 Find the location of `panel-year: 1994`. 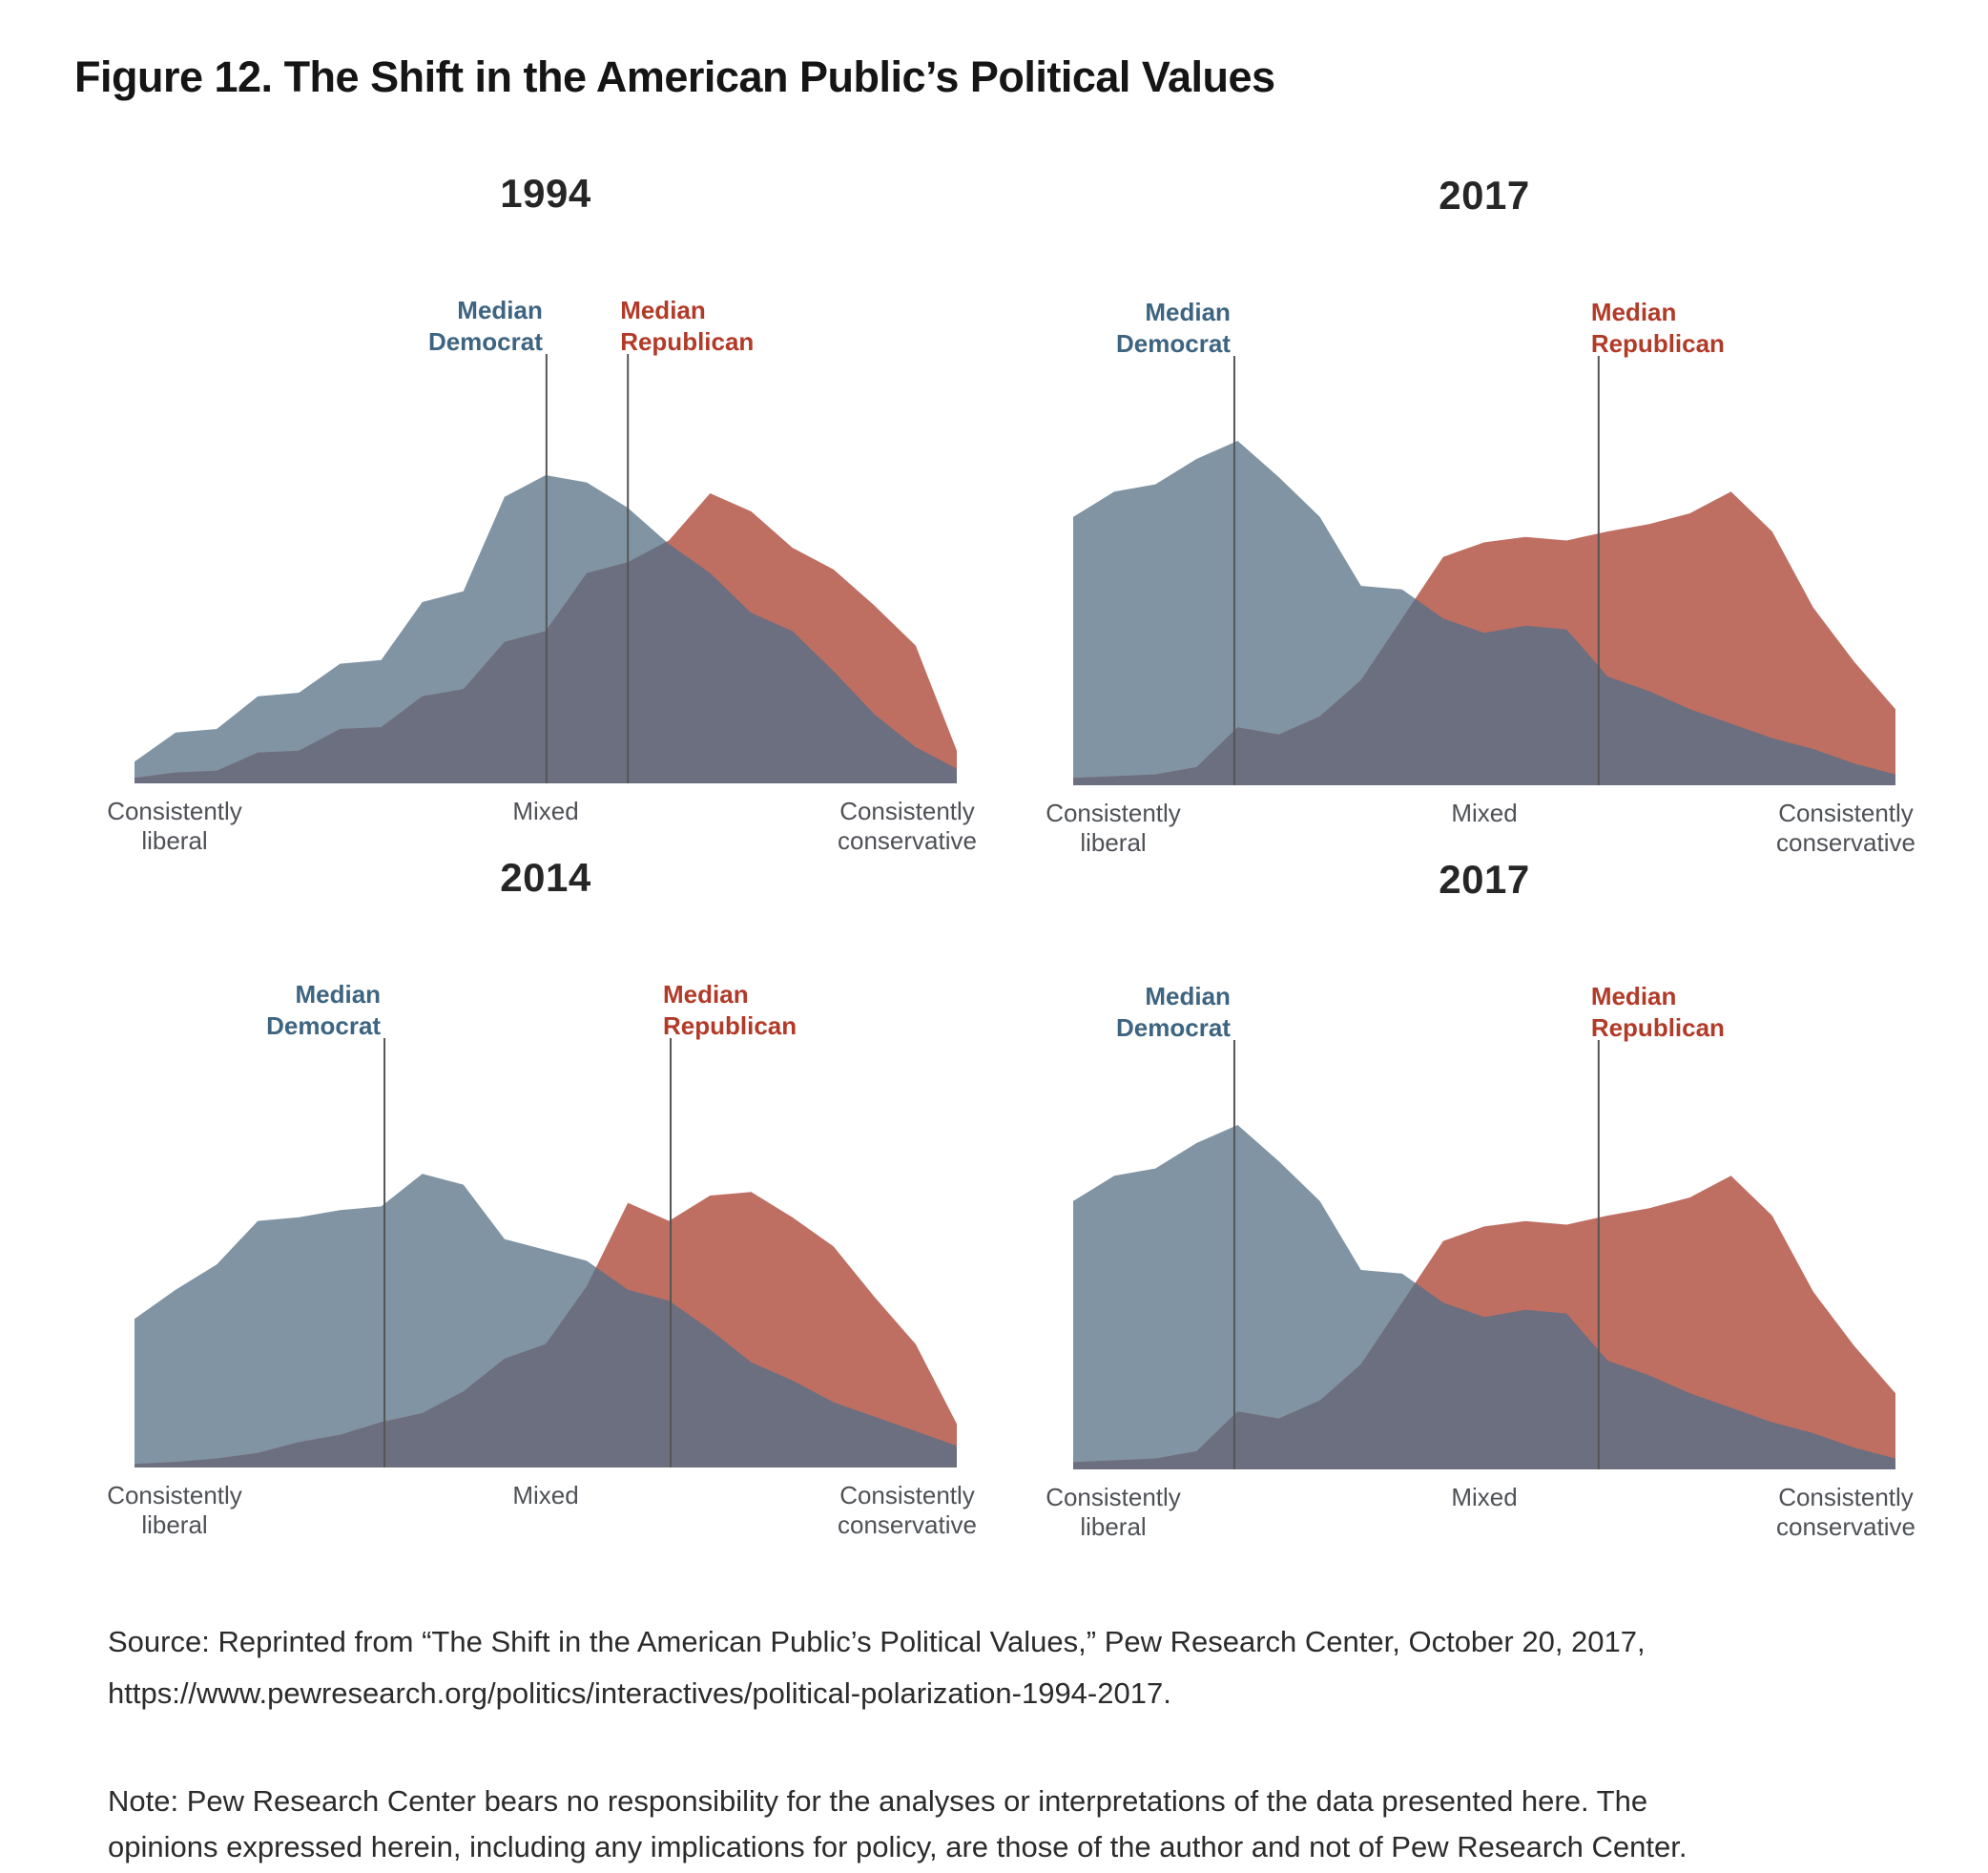

panel-year: 1994 is located at coordinates (545, 193).